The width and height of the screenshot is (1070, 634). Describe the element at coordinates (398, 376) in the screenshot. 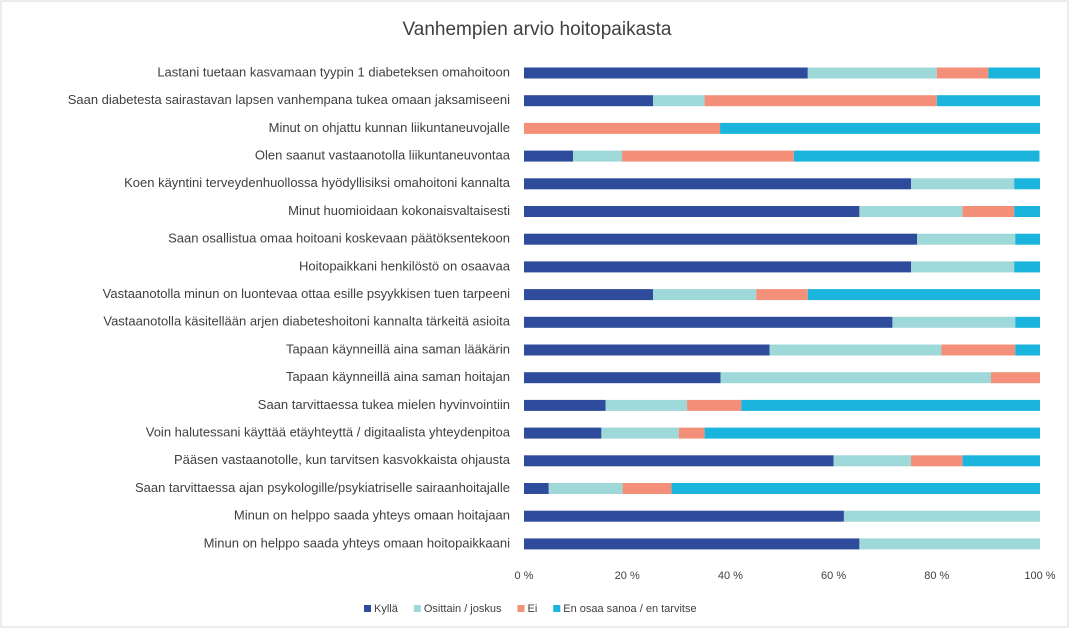

I see `y-tick-label: Tapaan käynneillä aina saman hoitajan` at that location.